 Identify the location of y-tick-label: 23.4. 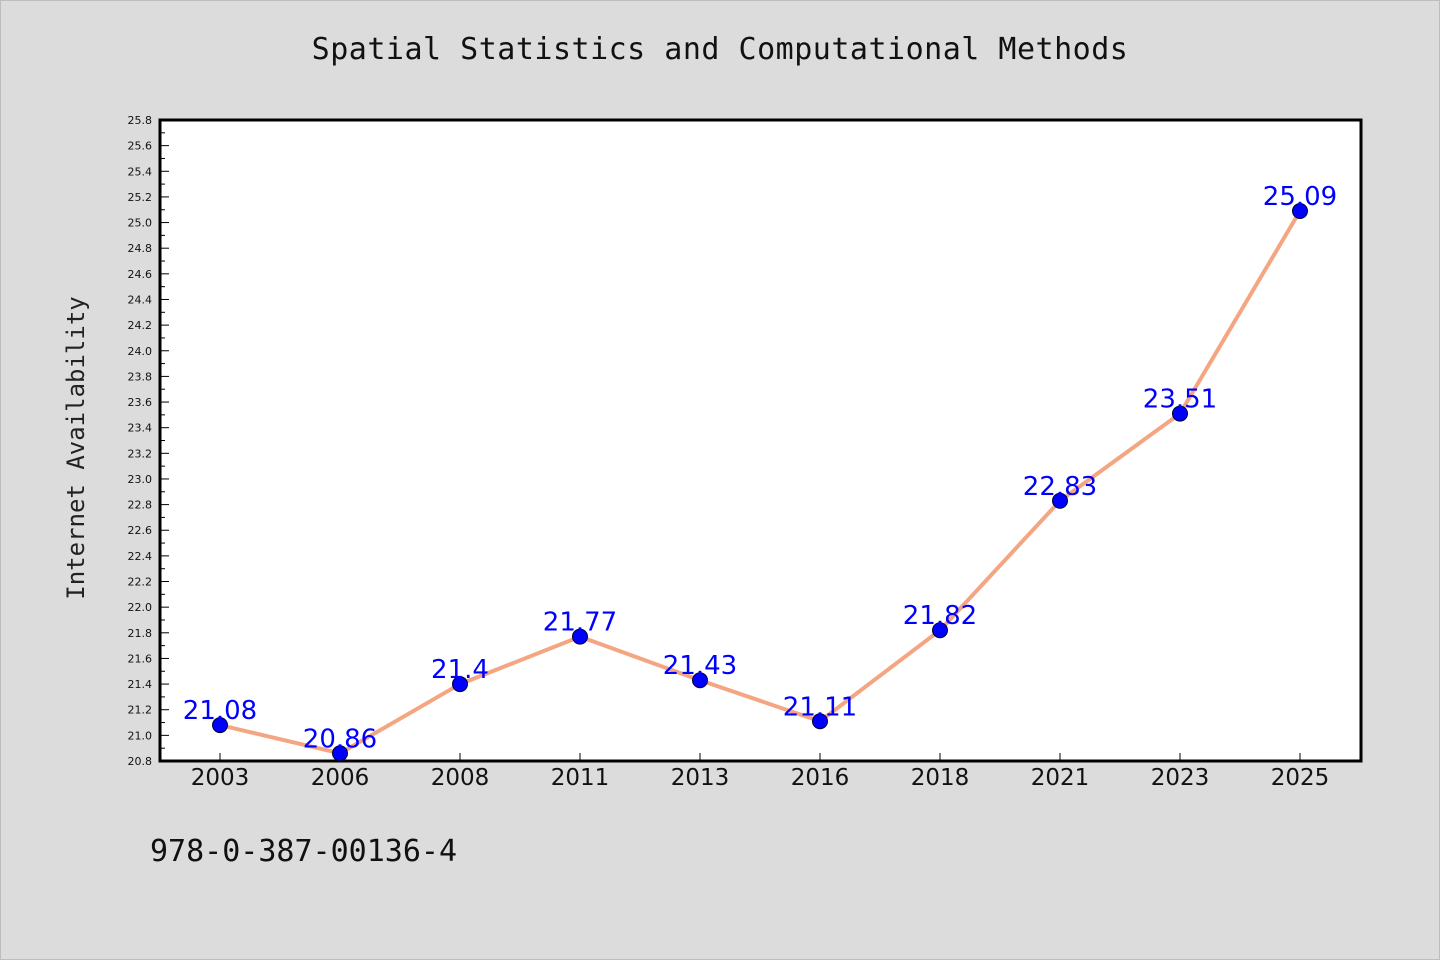
(140, 428).